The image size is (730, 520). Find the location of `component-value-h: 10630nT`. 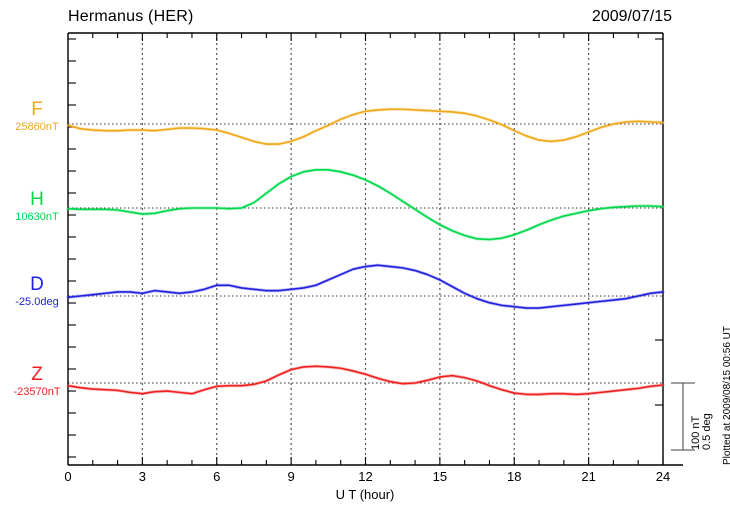

component-value-h: 10630nT is located at coordinates (37, 217).